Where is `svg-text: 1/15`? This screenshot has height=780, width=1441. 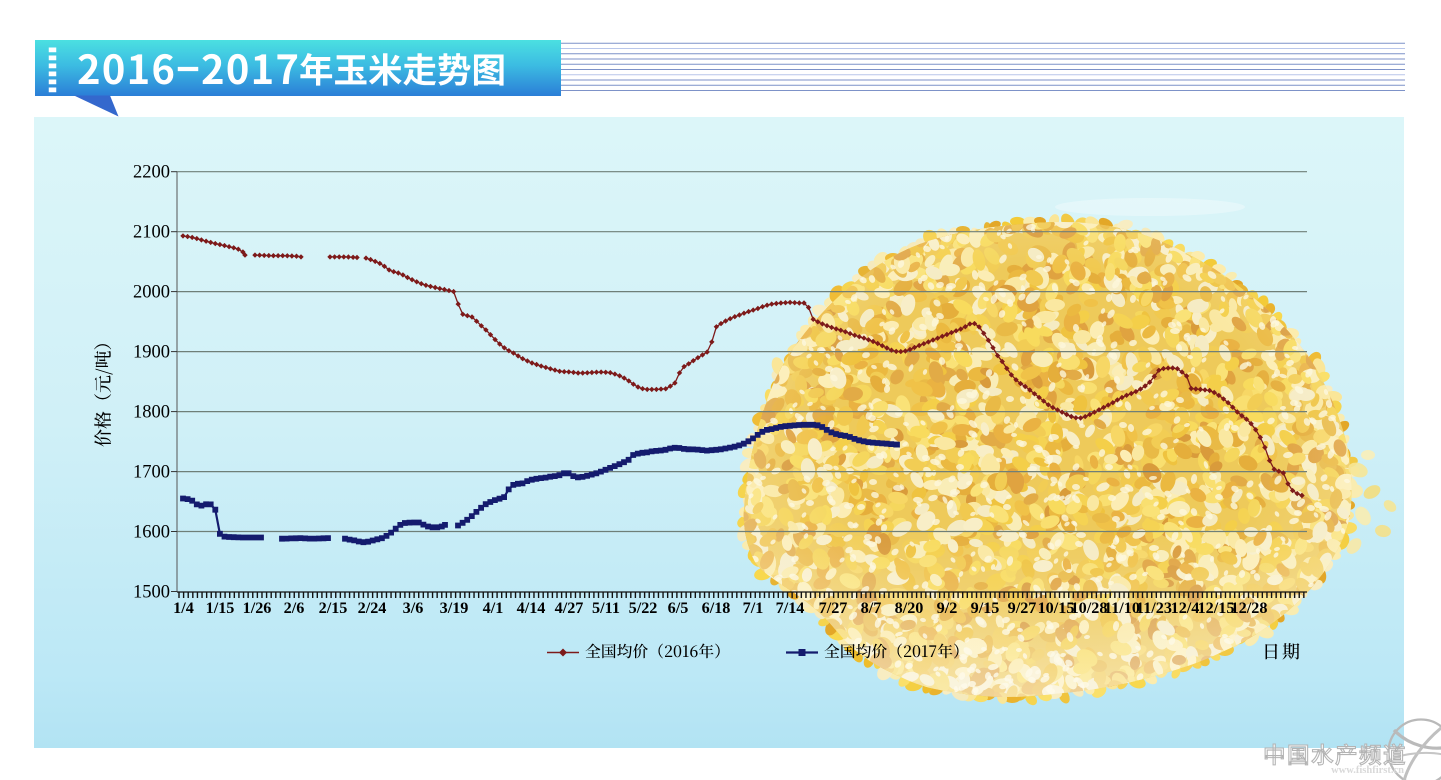
svg-text: 1/15 is located at coordinates (220, 608).